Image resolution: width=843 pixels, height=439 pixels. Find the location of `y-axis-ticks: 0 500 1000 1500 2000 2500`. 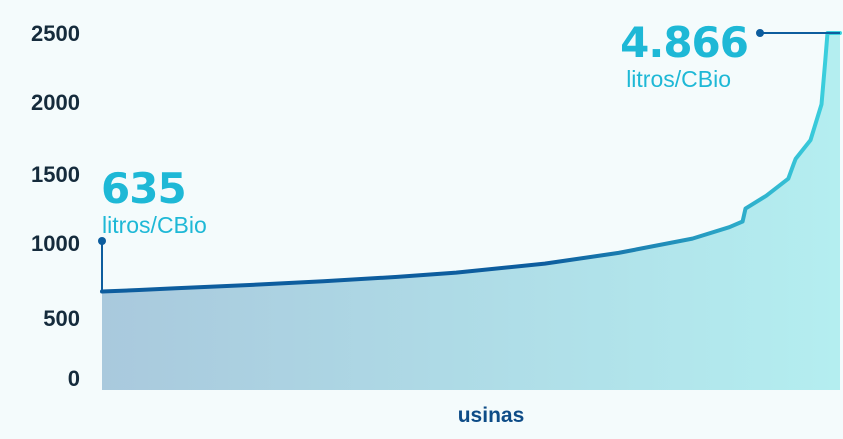

y-axis-ticks: 0 500 1000 1500 2000 2500 is located at coordinates (55, 206).